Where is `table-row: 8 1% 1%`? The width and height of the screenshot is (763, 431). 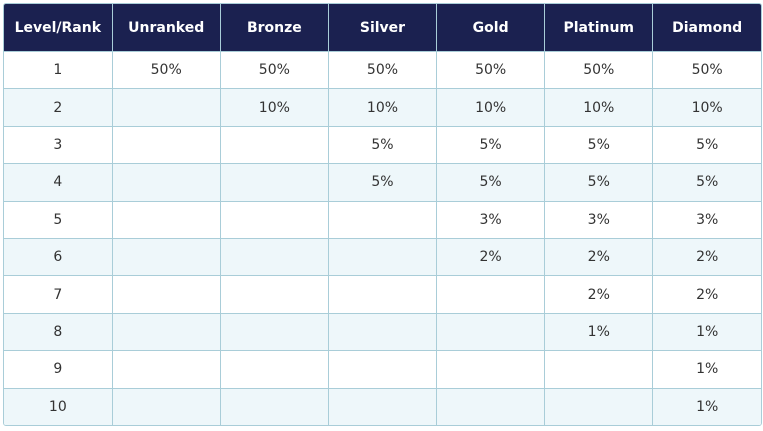
table-row: 8 1% 1% is located at coordinates (382, 331).